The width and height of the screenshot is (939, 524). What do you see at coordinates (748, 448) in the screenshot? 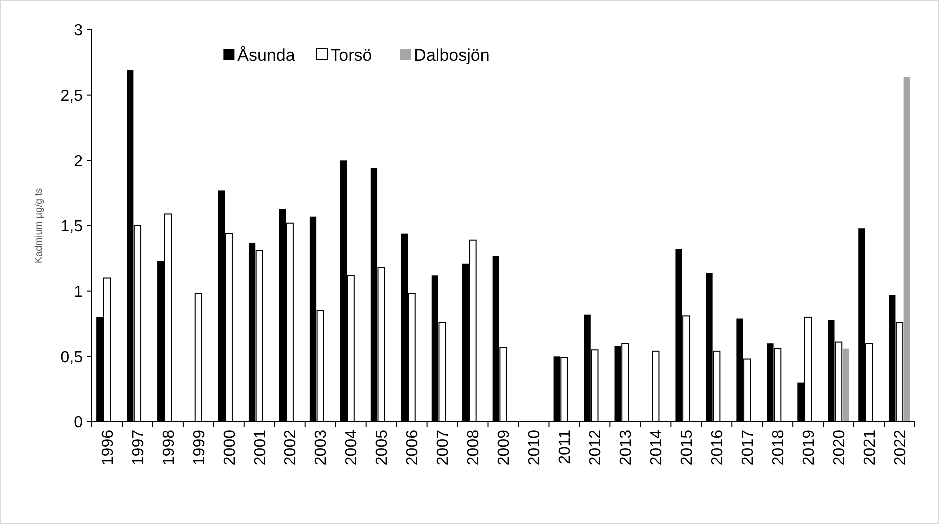
I see `x-tick-label: 2017` at bounding box center [748, 448].